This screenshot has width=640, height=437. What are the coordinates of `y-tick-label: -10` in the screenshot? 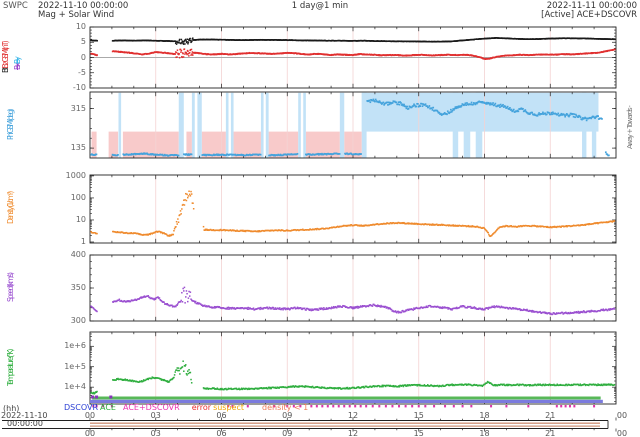 It's located at (79, 87).